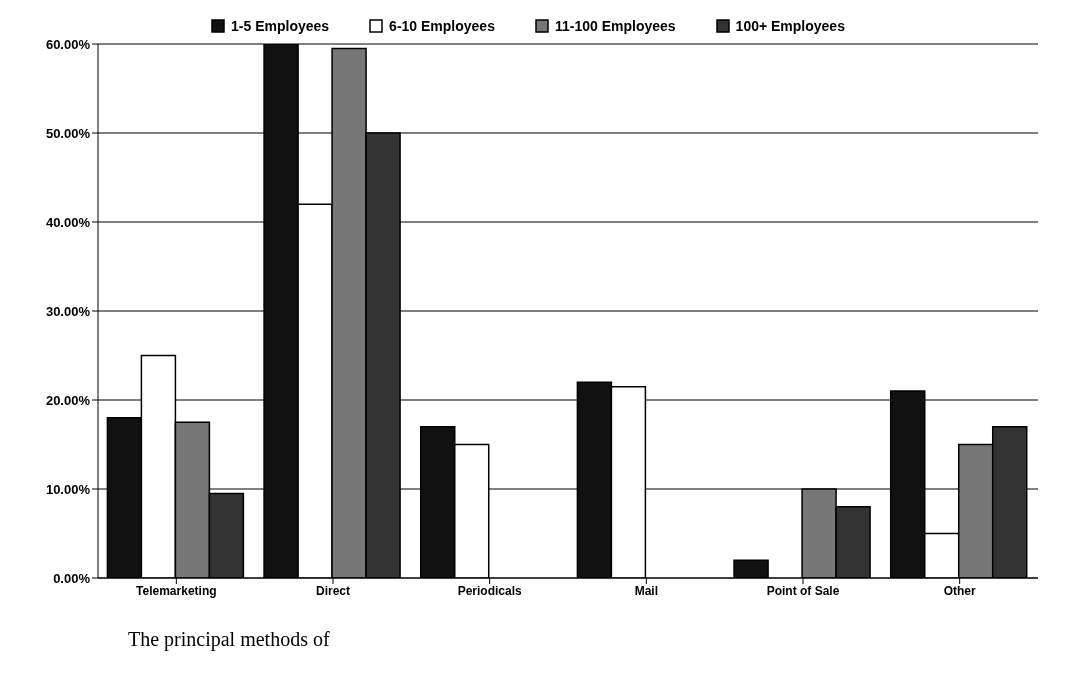  I want to click on y-tick-label: 10.00%, so click(68, 489).